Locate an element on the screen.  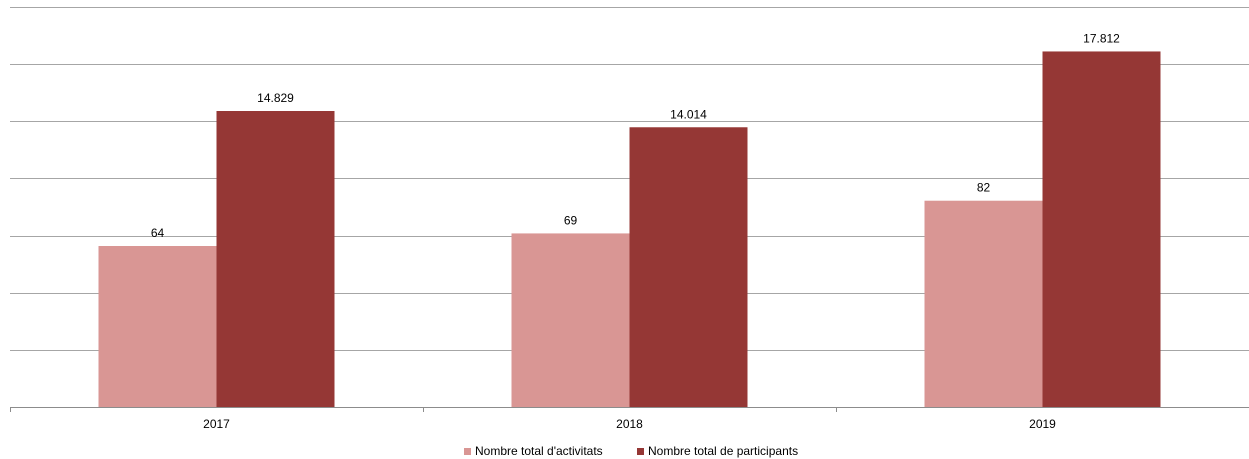
data-label-participants-2017: 14.829 is located at coordinates (275, 98).